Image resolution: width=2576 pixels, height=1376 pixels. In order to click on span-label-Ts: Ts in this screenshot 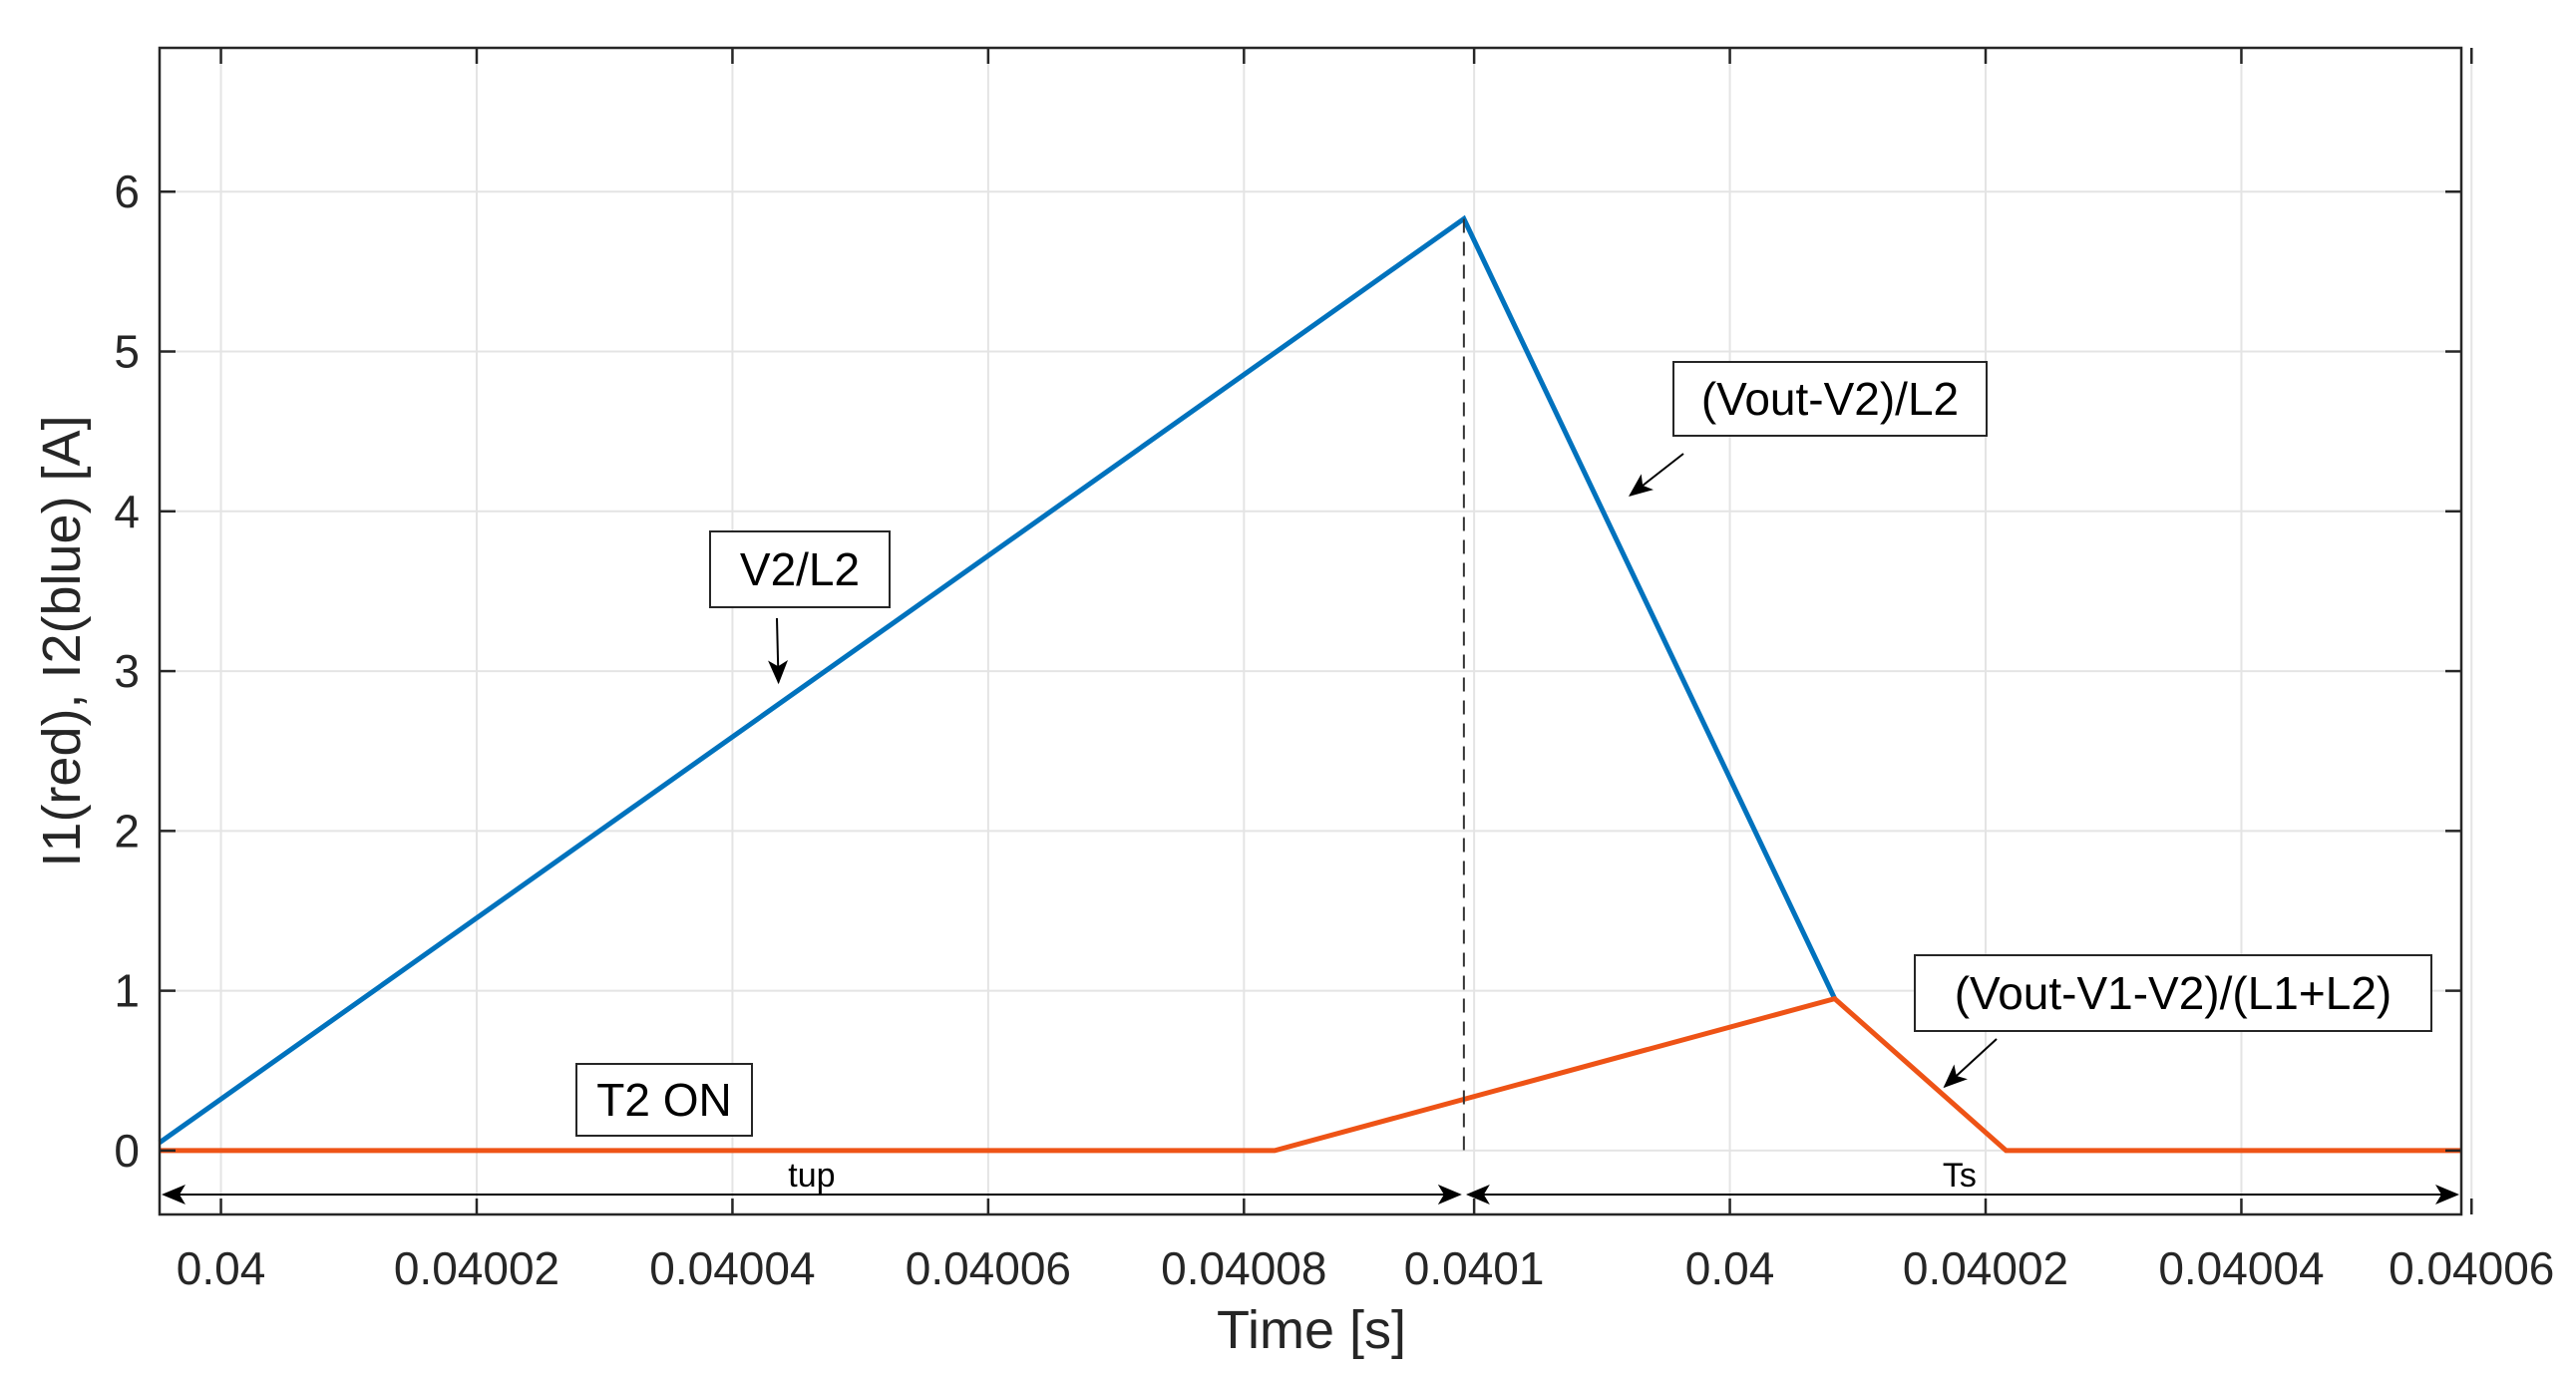, I will do `click(1960, 1176)`.